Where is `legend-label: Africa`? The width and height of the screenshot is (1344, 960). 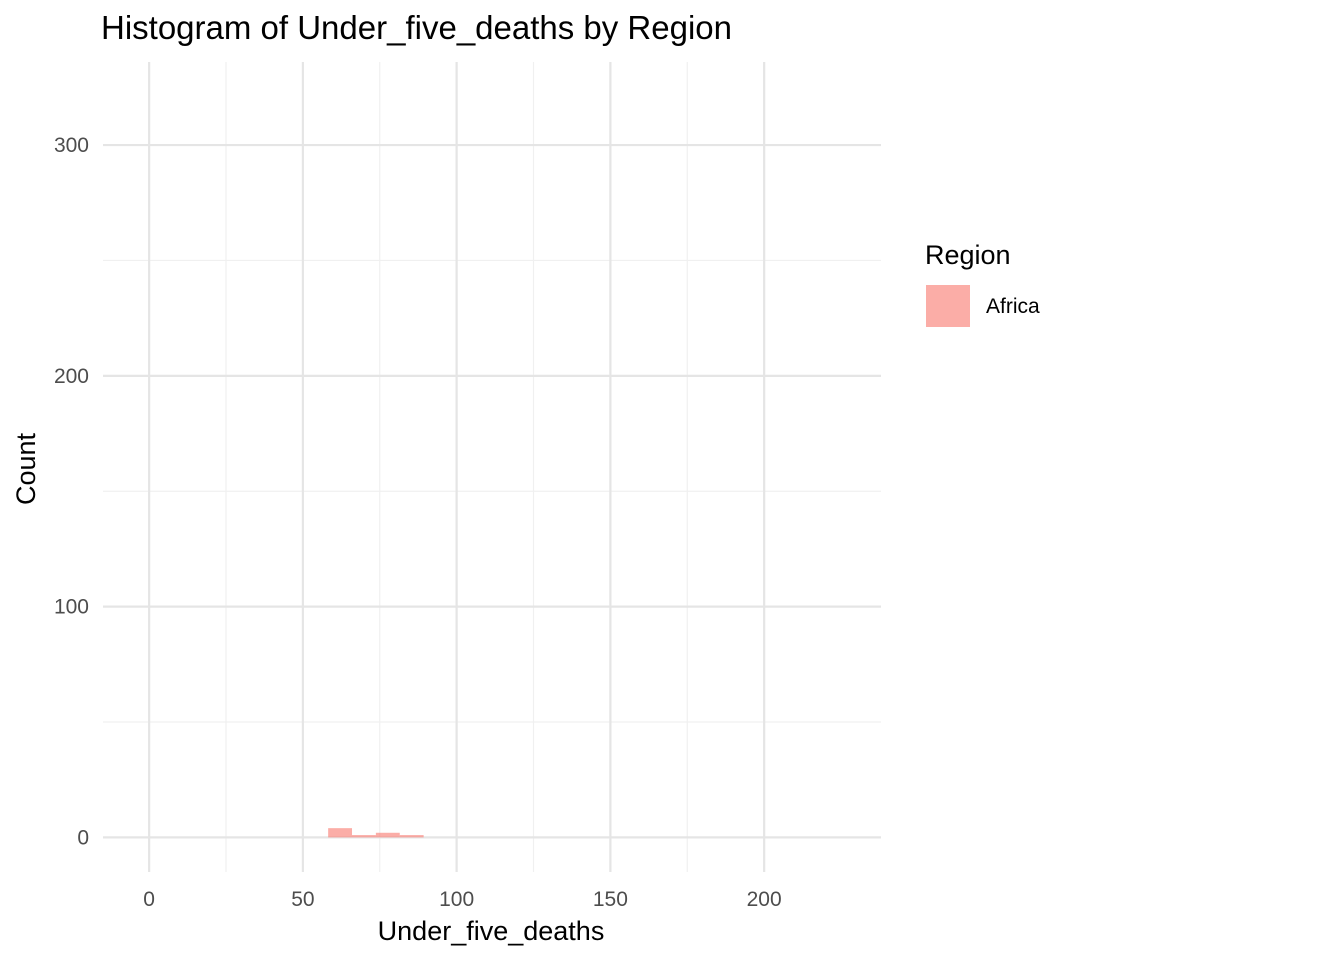 legend-label: Africa is located at coordinates (1013, 306).